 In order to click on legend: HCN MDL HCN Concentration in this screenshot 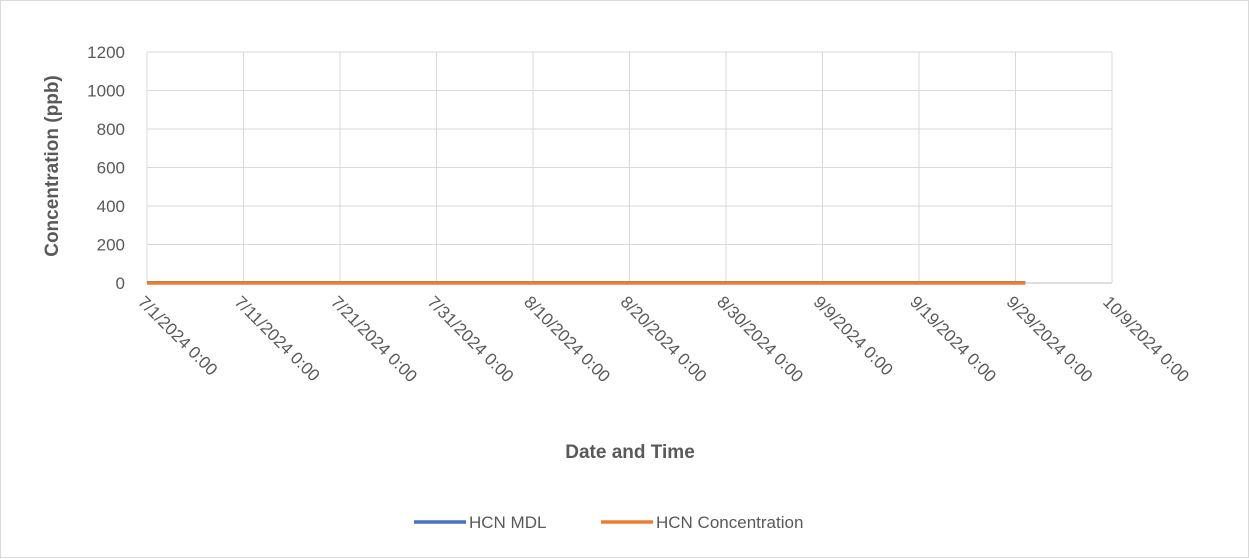, I will do `click(608, 522)`.